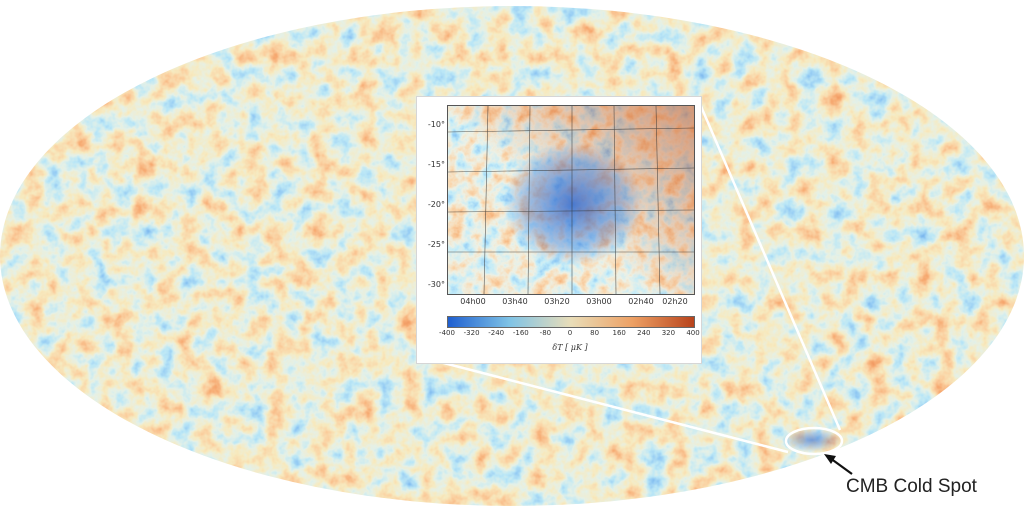 Image resolution: width=1024 pixels, height=512 pixels. What do you see at coordinates (571, 200) in the screenshot?
I see `inset-temperature-map` at bounding box center [571, 200].